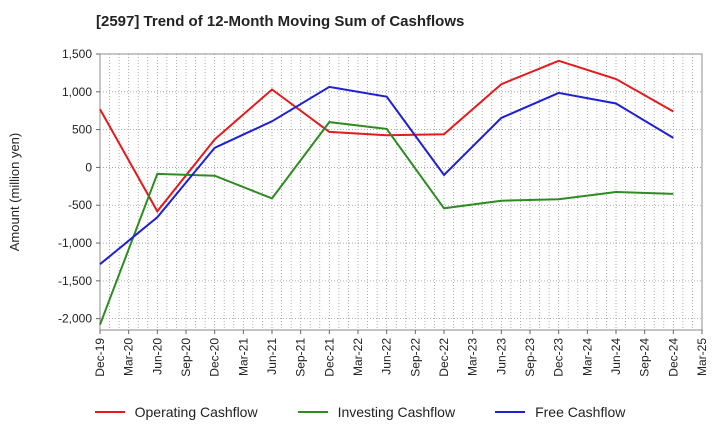  I want to click on legend-item: Free Cashflow, so click(560, 412).